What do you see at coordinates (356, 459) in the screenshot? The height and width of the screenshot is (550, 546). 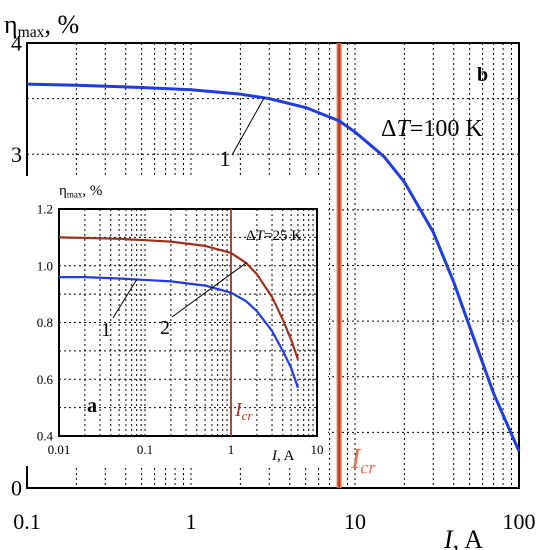 I see `main-critical-current-var: I` at bounding box center [356, 459].